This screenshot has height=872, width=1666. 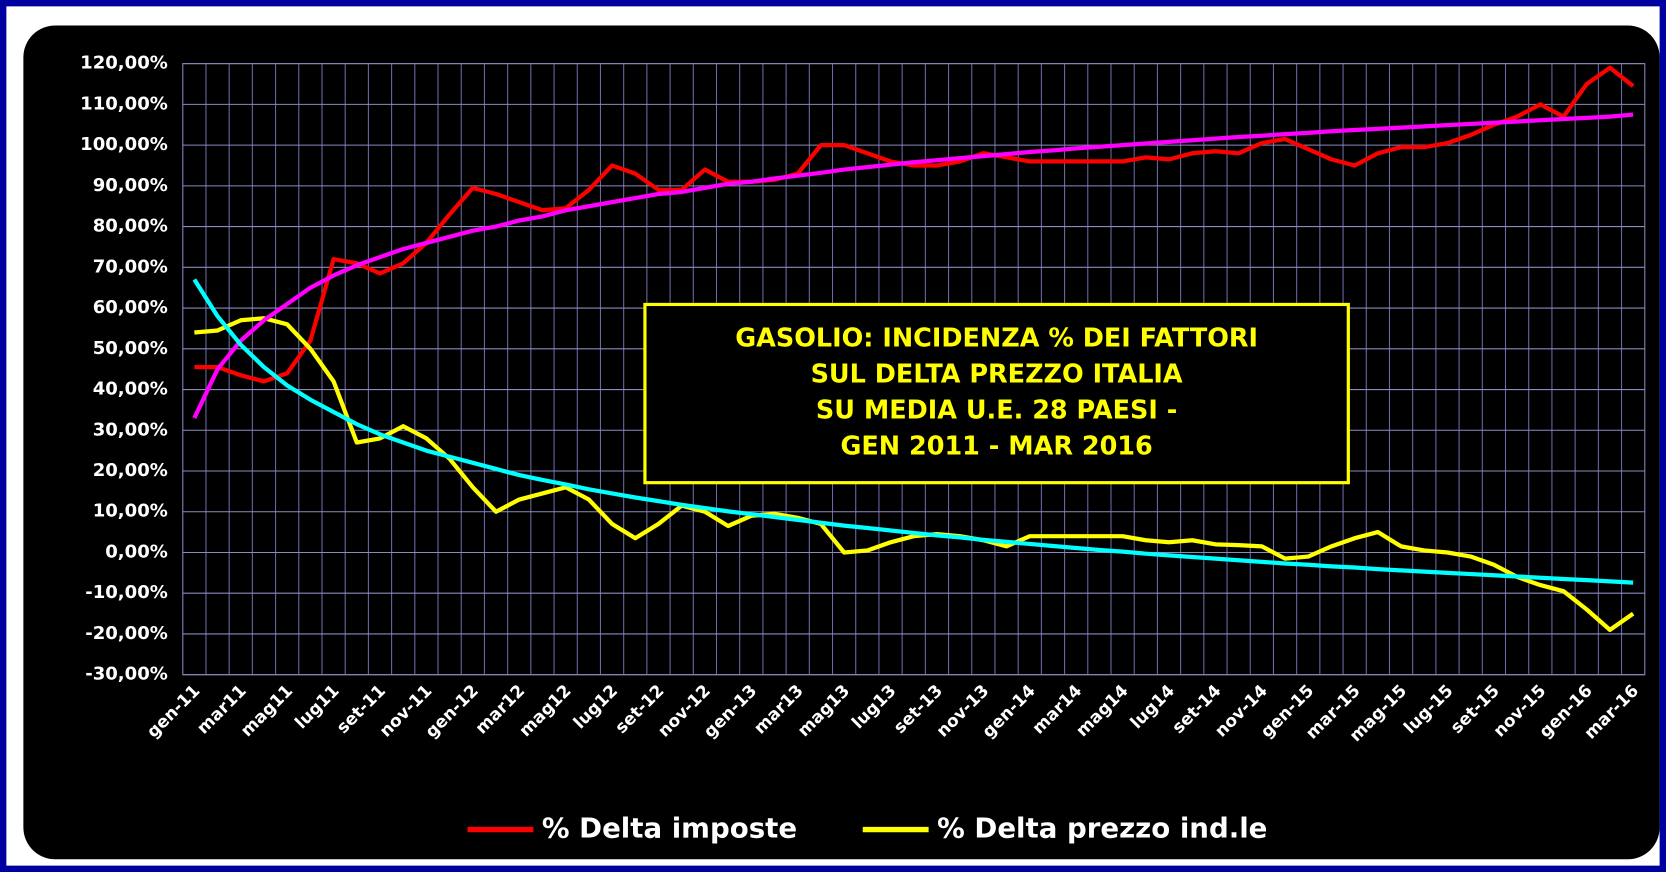 What do you see at coordinates (124, 103) in the screenshot?
I see `y-tick-label: 110,00%` at bounding box center [124, 103].